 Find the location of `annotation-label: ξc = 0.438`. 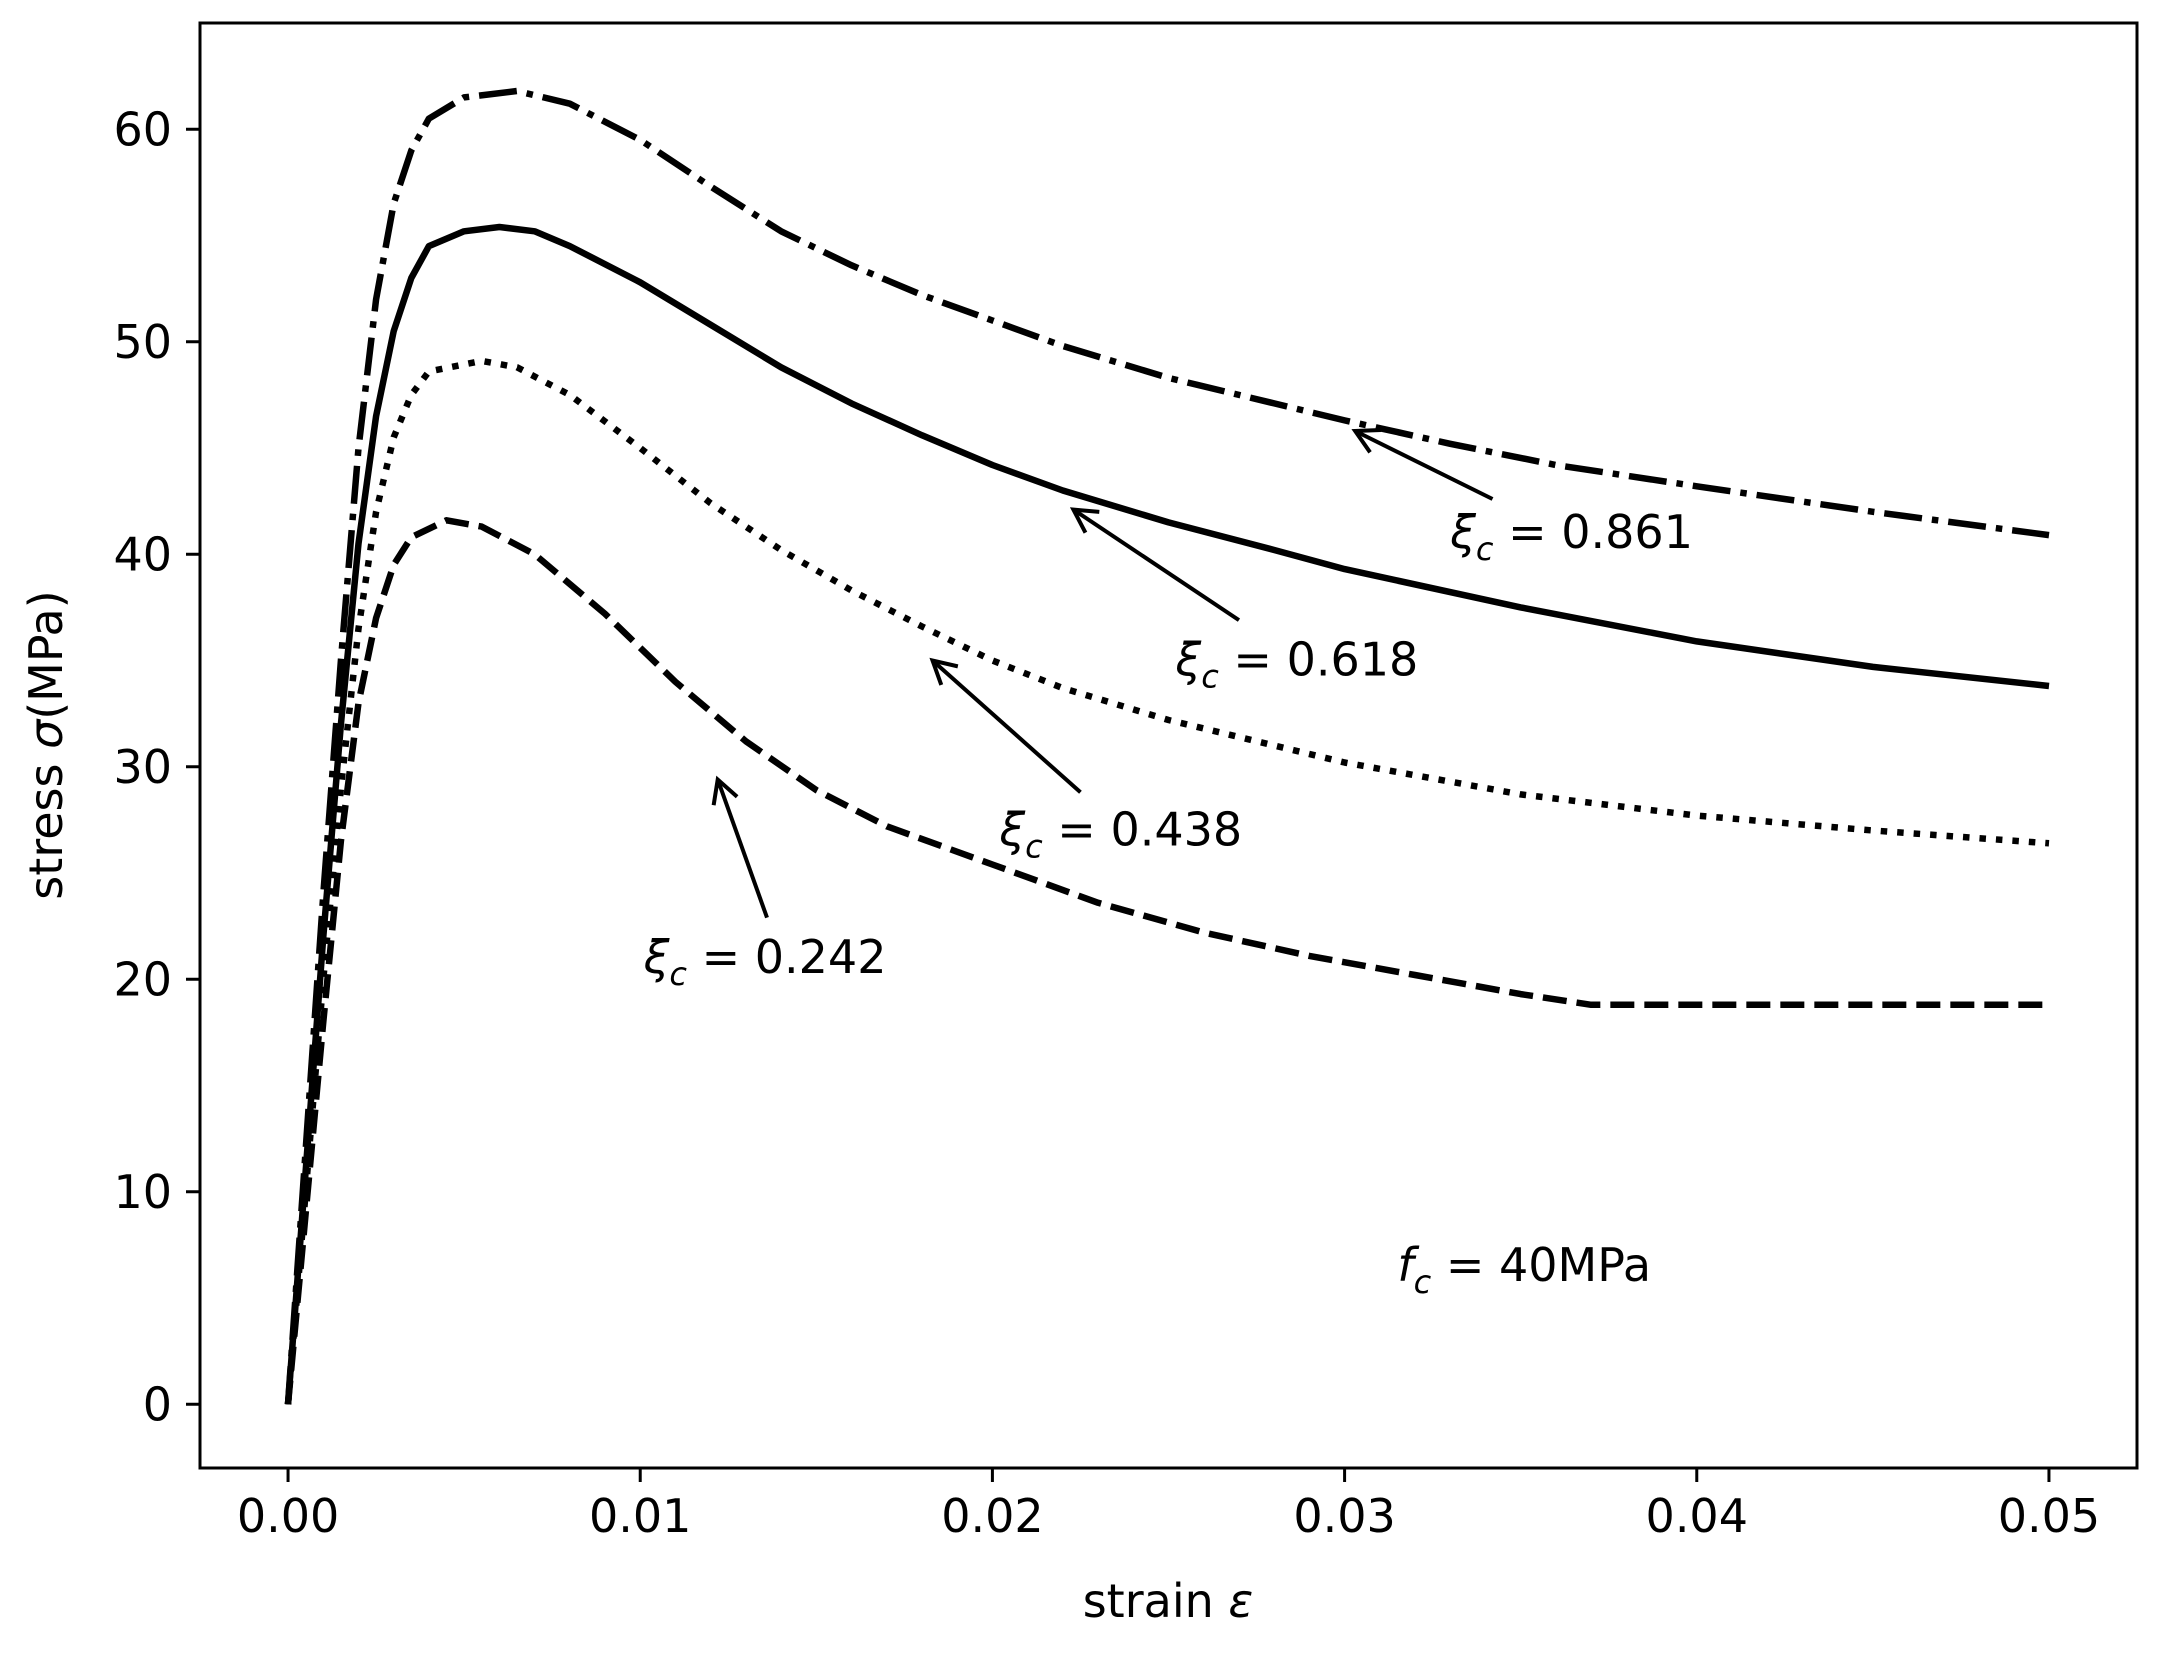

annotation-label: ξc = 0.438 is located at coordinates (1120, 833).